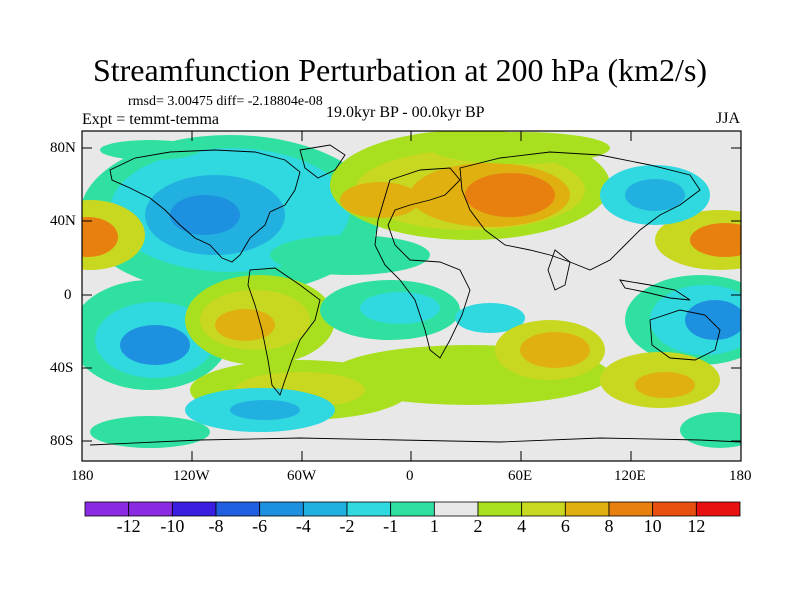 The image size is (800, 600). What do you see at coordinates (150, 119) in the screenshot?
I see `experiment-label: Expt = temmt-temma` at bounding box center [150, 119].